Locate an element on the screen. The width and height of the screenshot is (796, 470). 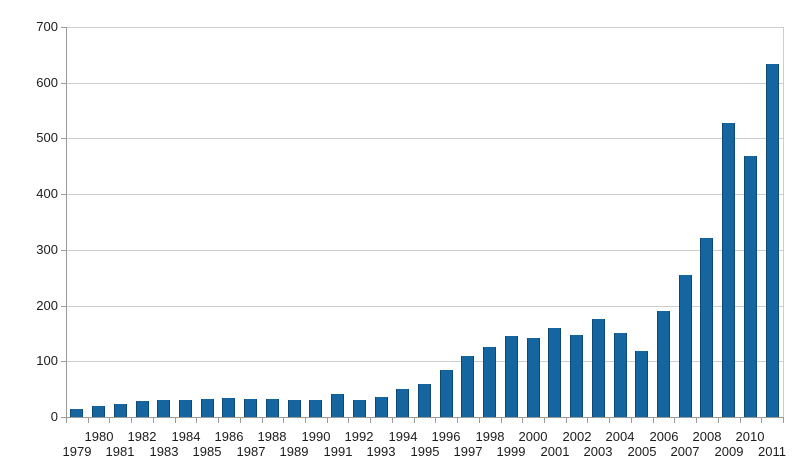
bar-1983 is located at coordinates (163, 408).